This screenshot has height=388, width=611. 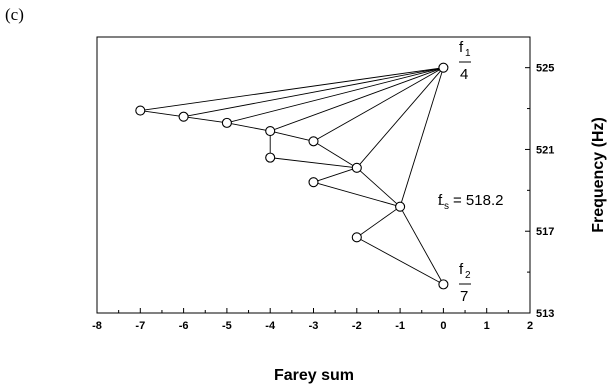 I want to click on y-tick-label: 513, so click(x=545, y=314).